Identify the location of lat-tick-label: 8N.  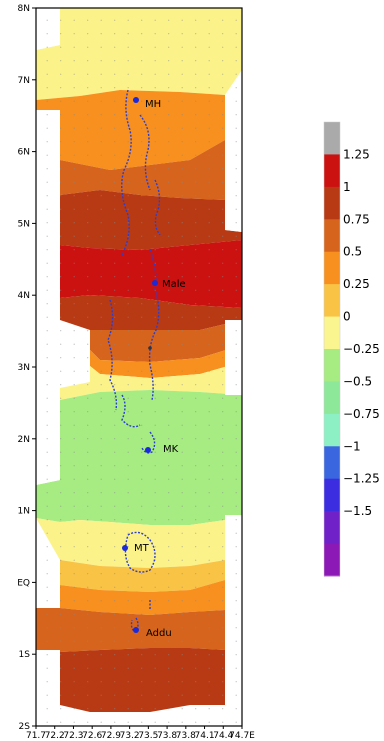
(24, 9).